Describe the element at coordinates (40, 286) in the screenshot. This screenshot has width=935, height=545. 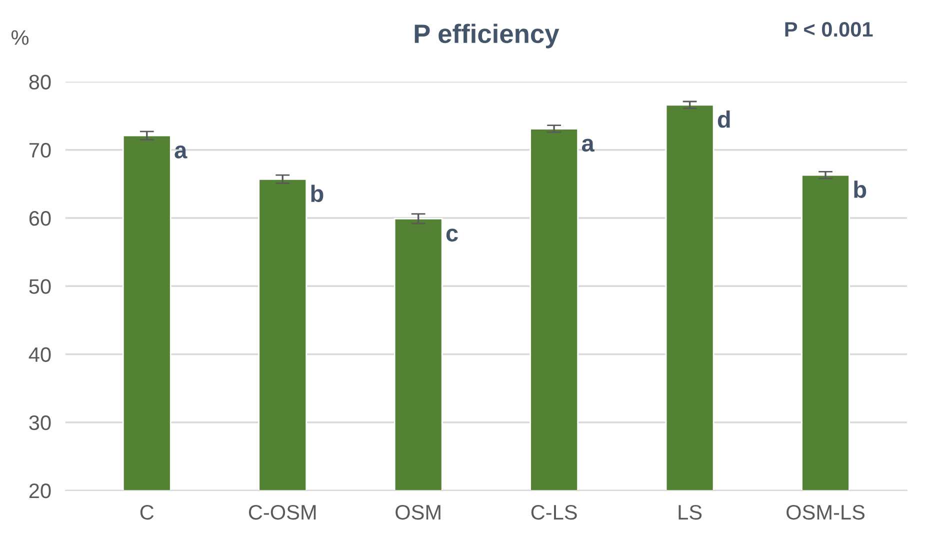
I see `y-tick-label: 50` at that location.